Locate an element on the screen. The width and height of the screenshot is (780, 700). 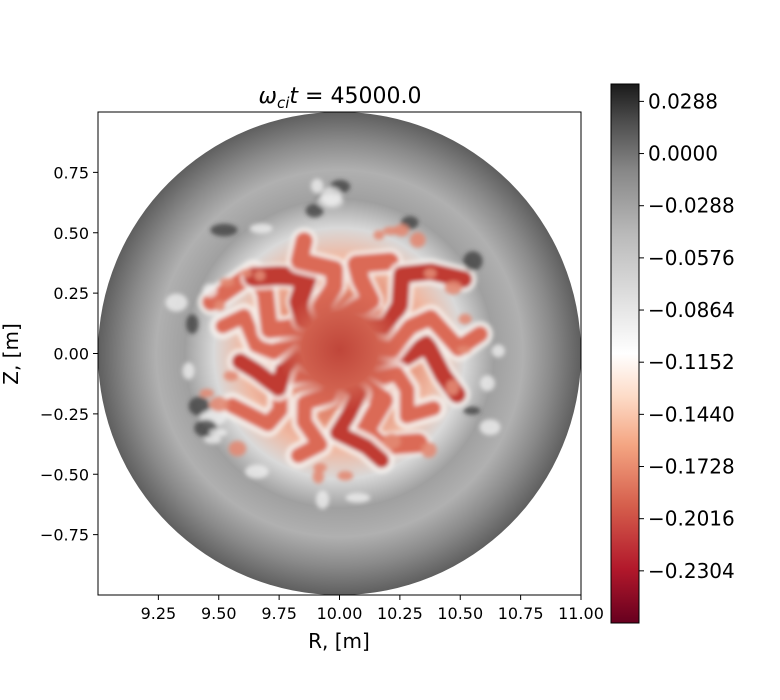
y-tick-label: −0.25 is located at coordinates (64, 414).